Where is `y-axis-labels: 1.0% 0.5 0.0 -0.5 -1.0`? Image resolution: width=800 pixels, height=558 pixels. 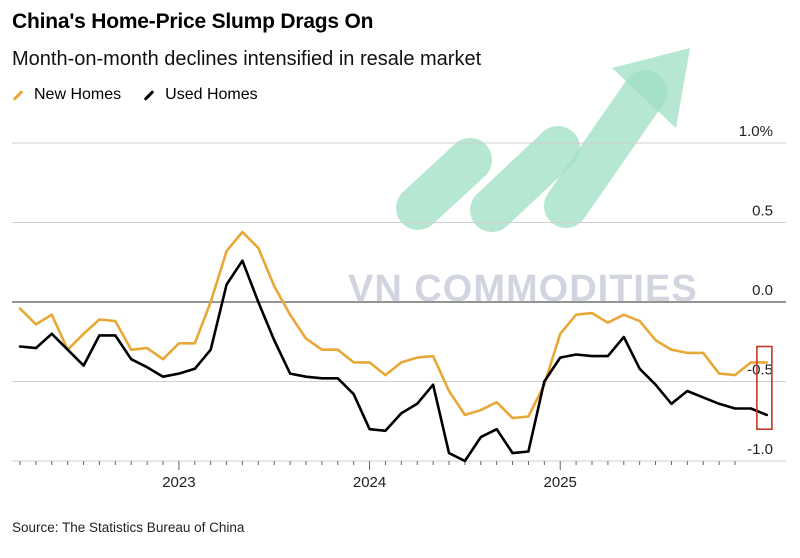
y-axis-labels: 1.0% 0.5 0.0 -0.5 -1.0 is located at coordinates (756, 290).